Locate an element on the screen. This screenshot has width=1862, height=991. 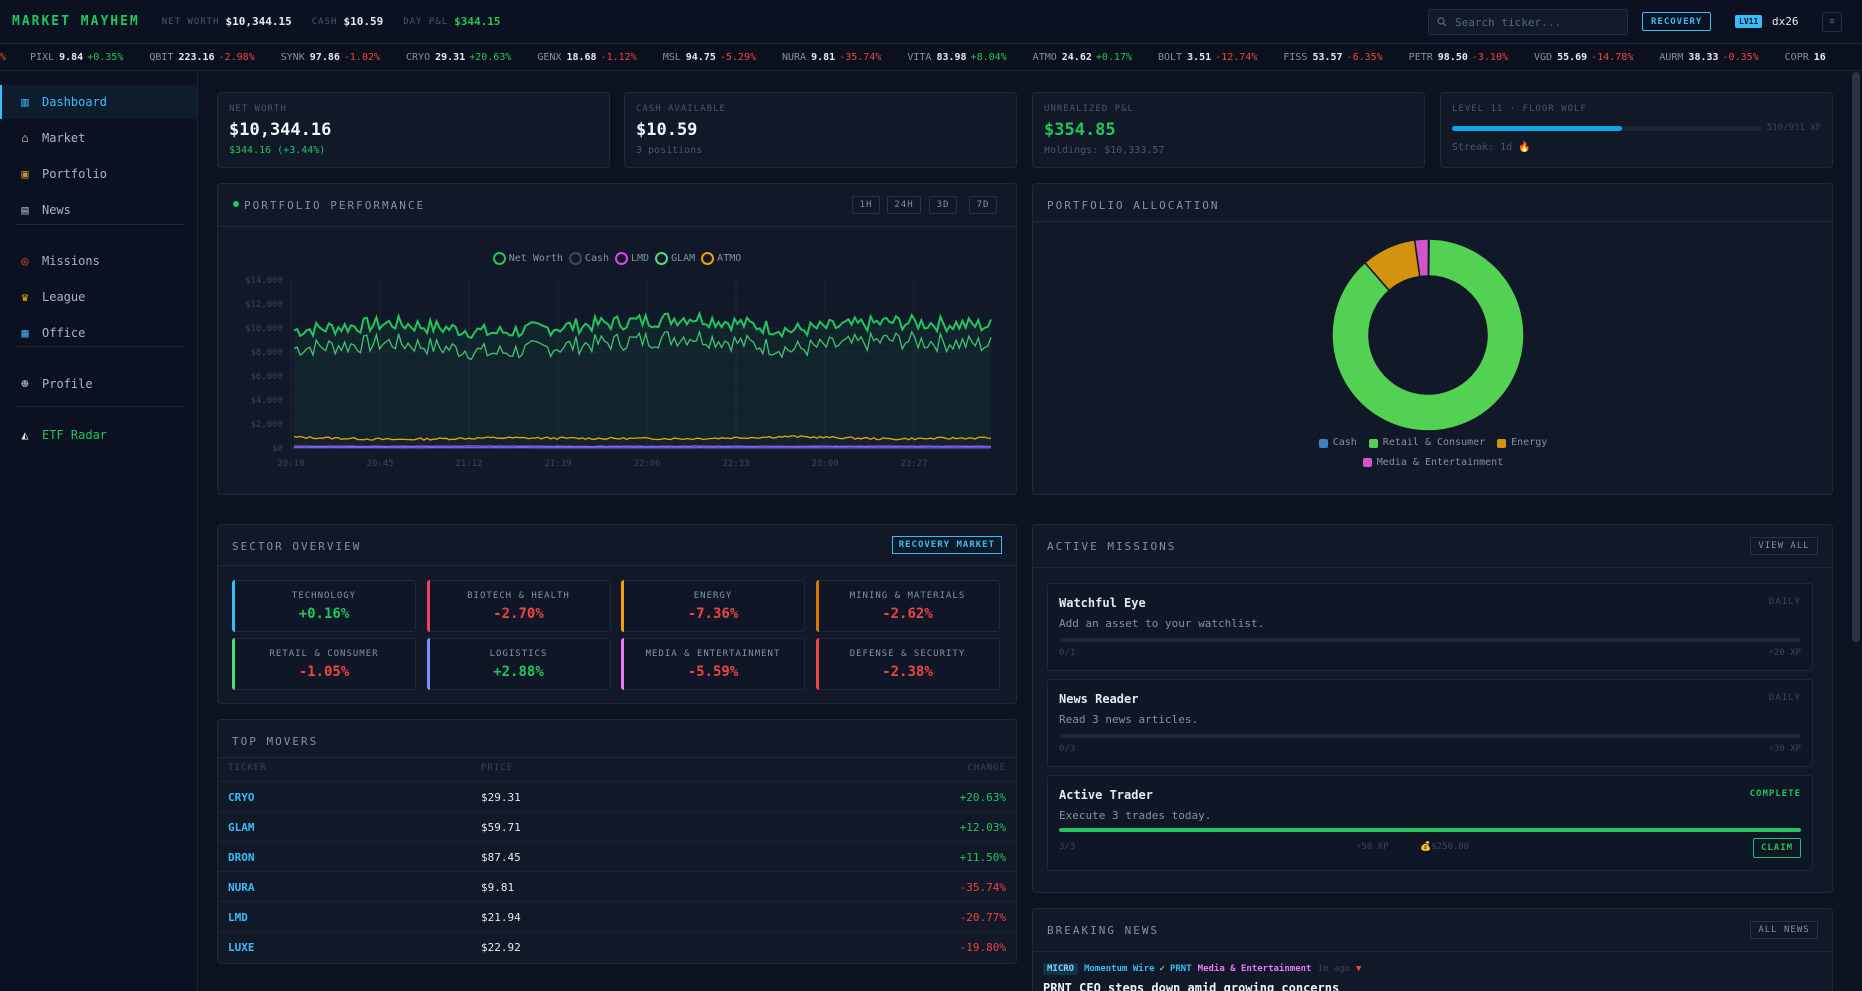
mission-description: Execute 3 trades today. is located at coordinates (1135, 815).